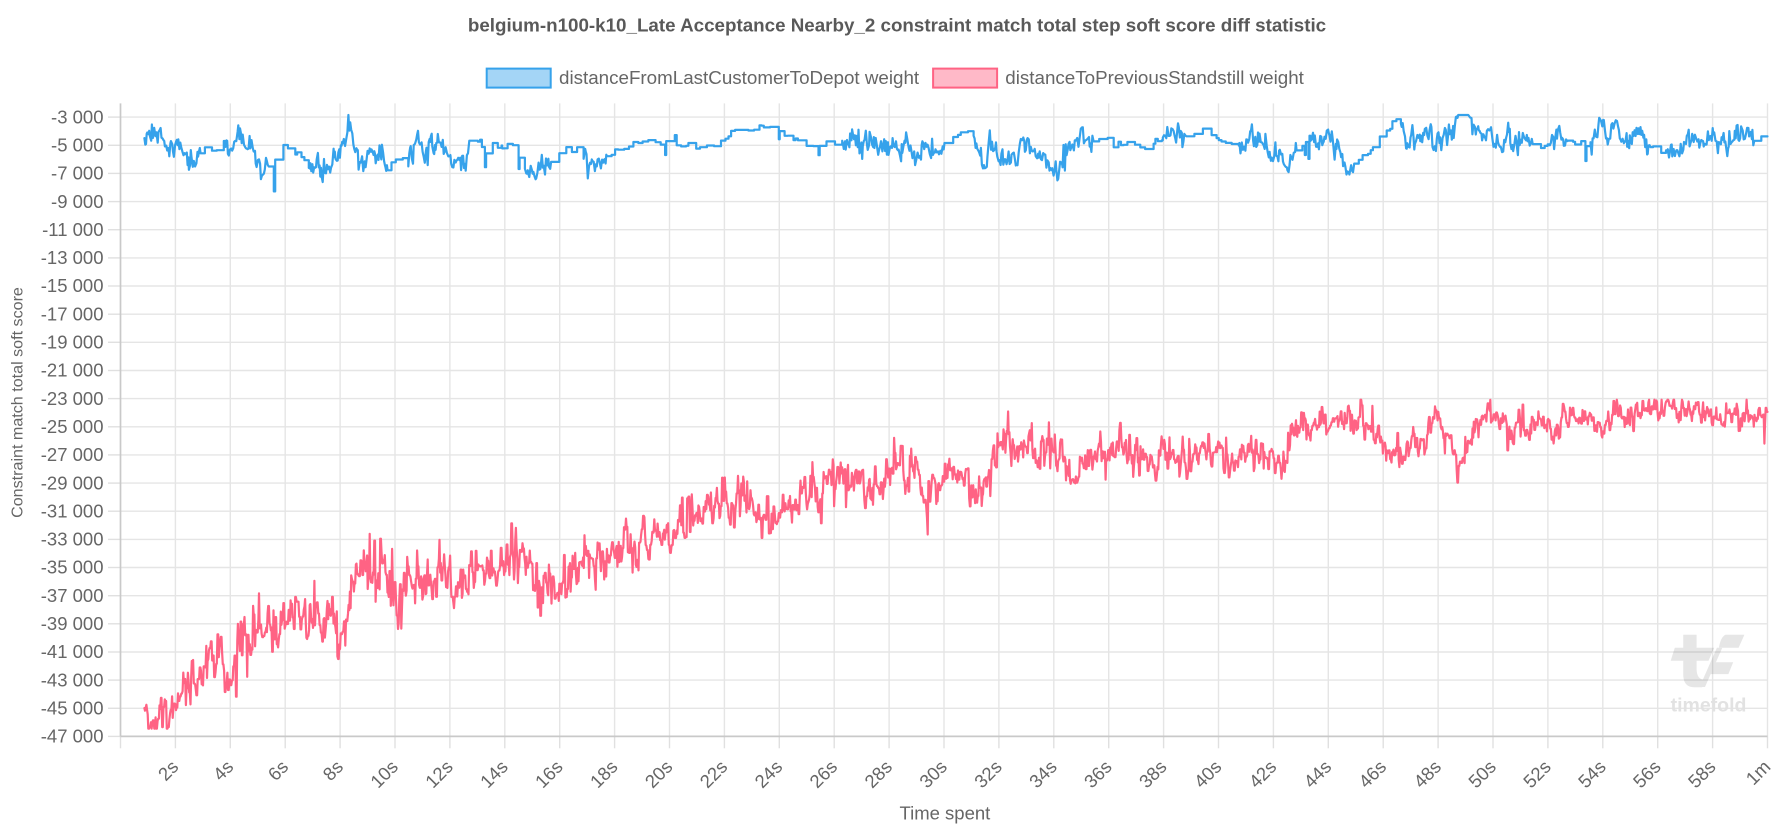  What do you see at coordinates (72, 539) in the screenshot?
I see `svg-text: -33 000` at bounding box center [72, 539].